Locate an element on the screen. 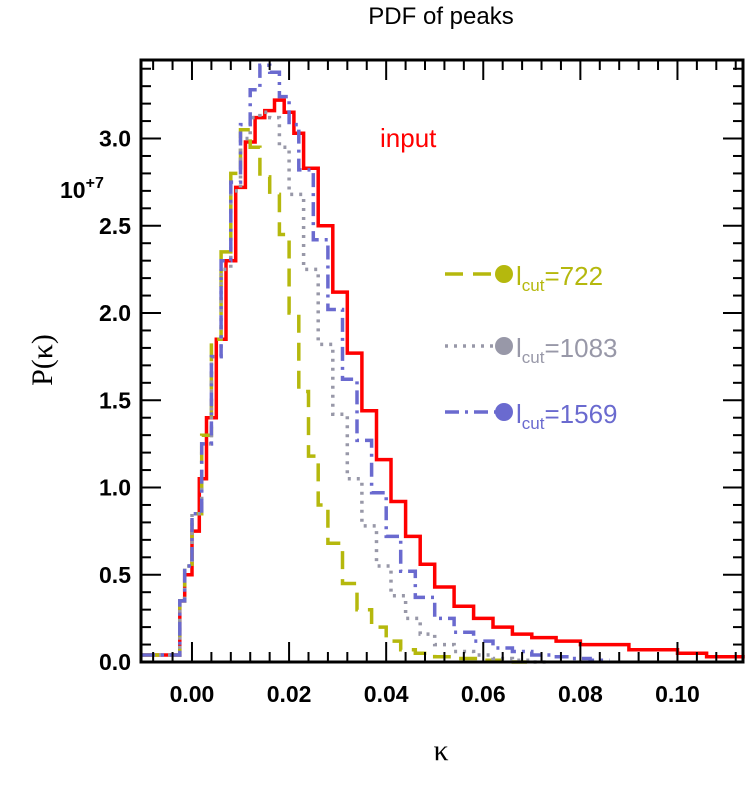 The width and height of the screenshot is (747, 790). y-axis-label-symbol: κ is located at coordinates (42, 351).